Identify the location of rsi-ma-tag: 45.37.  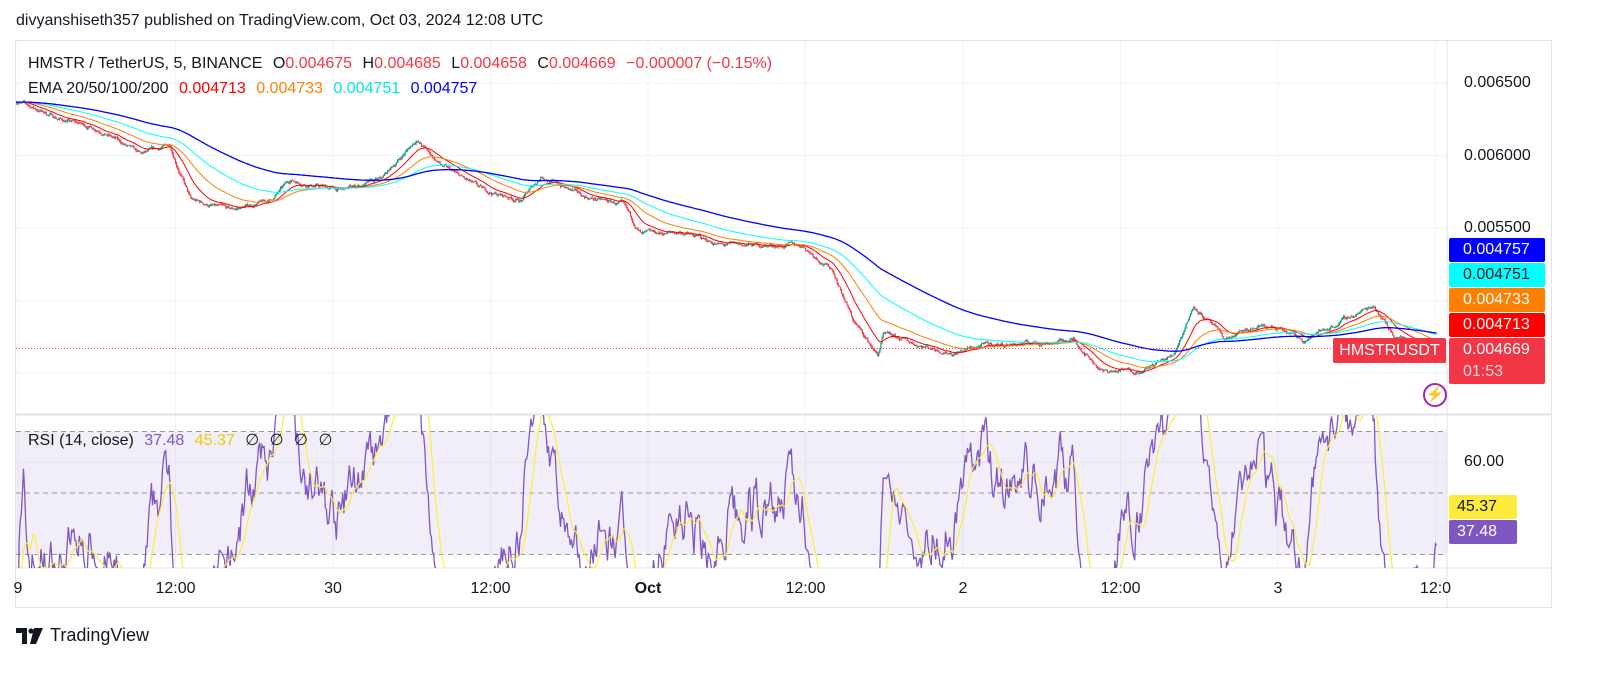
(1483, 507).